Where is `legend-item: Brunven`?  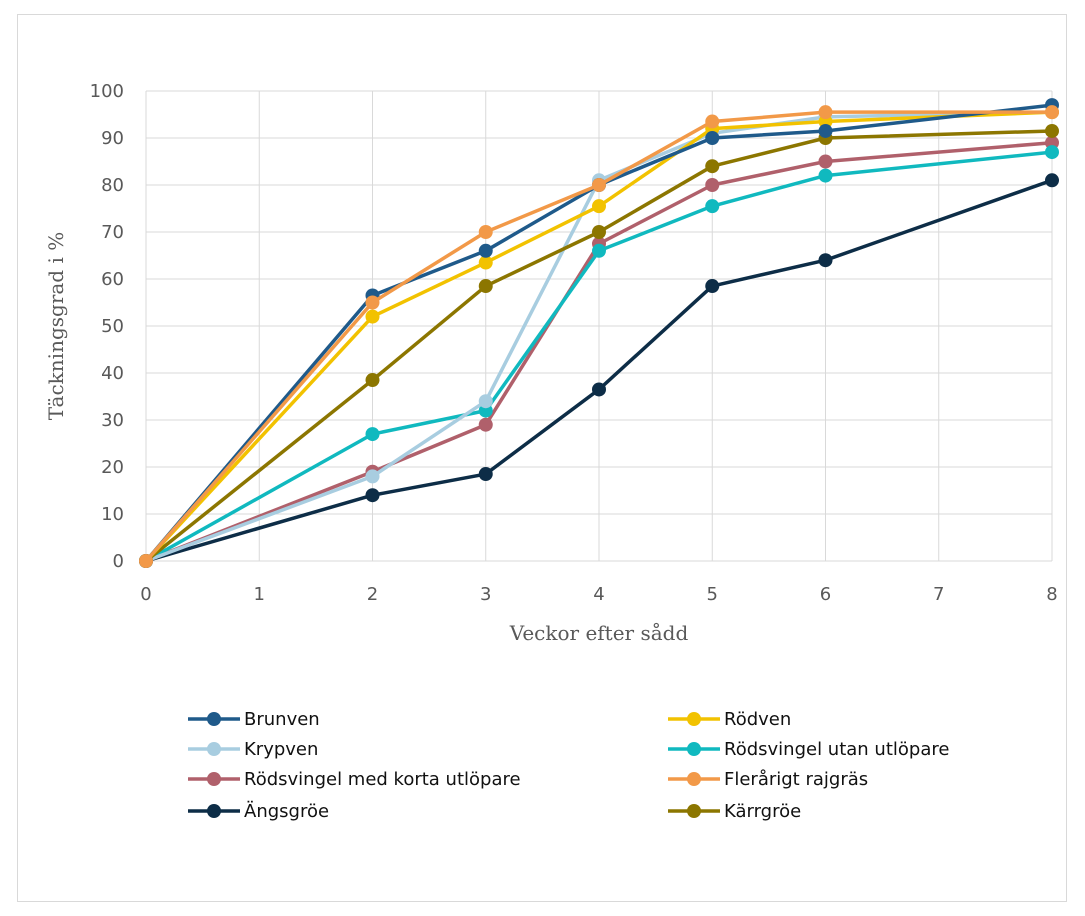 legend-item: Brunven is located at coordinates (254, 719).